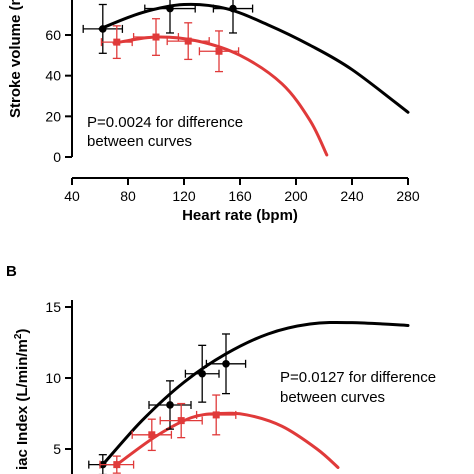 This screenshot has height=474, width=474. Describe the element at coordinates (57, 157) in the screenshot. I see `panel-a-y-tick-label: 0` at that location.